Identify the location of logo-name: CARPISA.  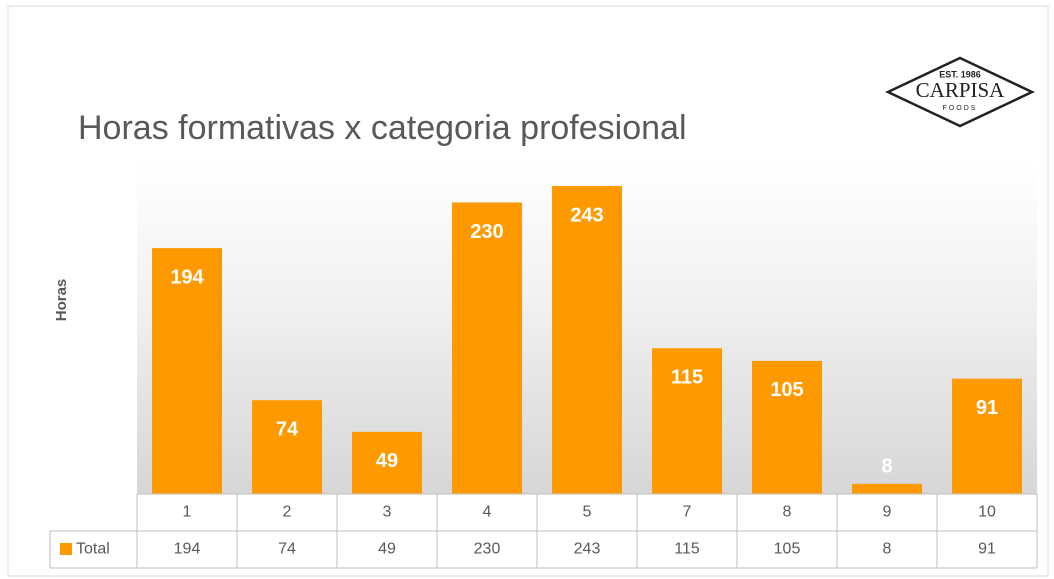
(961, 90).